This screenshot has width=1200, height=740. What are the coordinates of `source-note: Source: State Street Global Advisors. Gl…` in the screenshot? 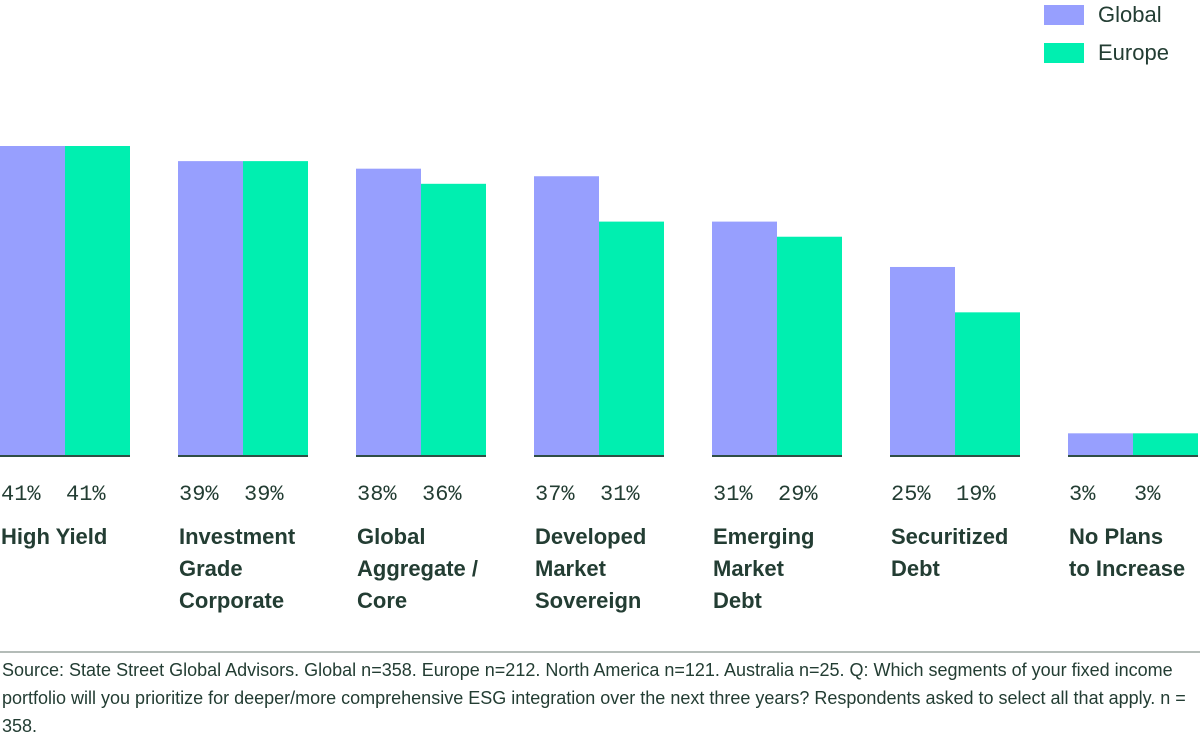 It's located at (594, 698).